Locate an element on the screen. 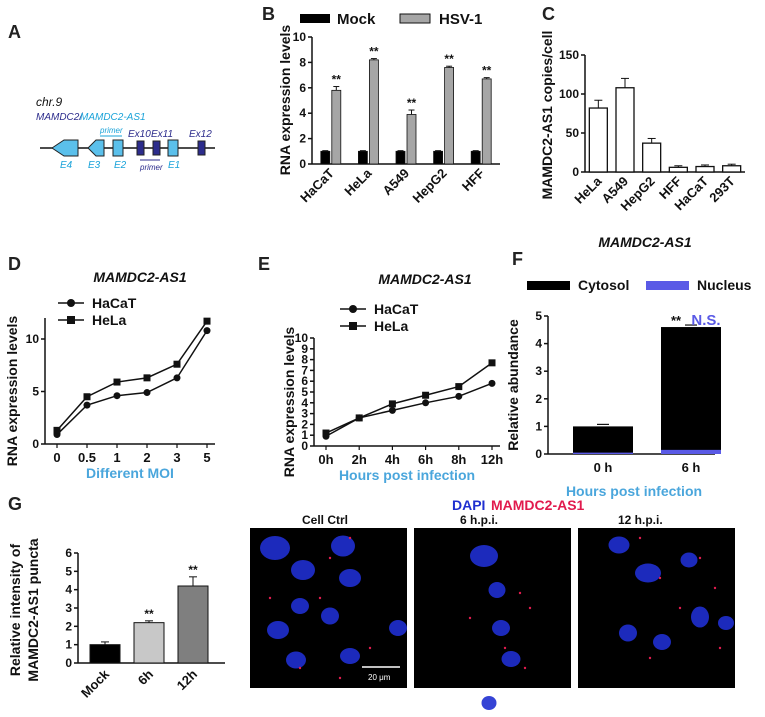 The height and width of the screenshot is (717, 765). d-x-axis-label: Different MOI is located at coordinates (130, 473).